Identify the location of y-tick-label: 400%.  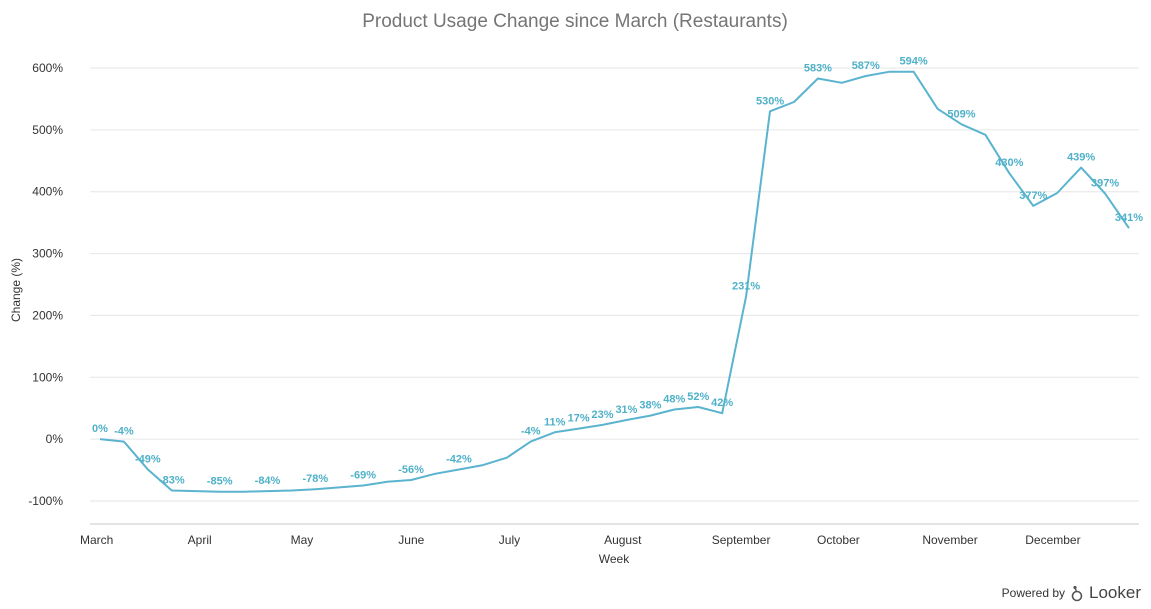
(47, 192).